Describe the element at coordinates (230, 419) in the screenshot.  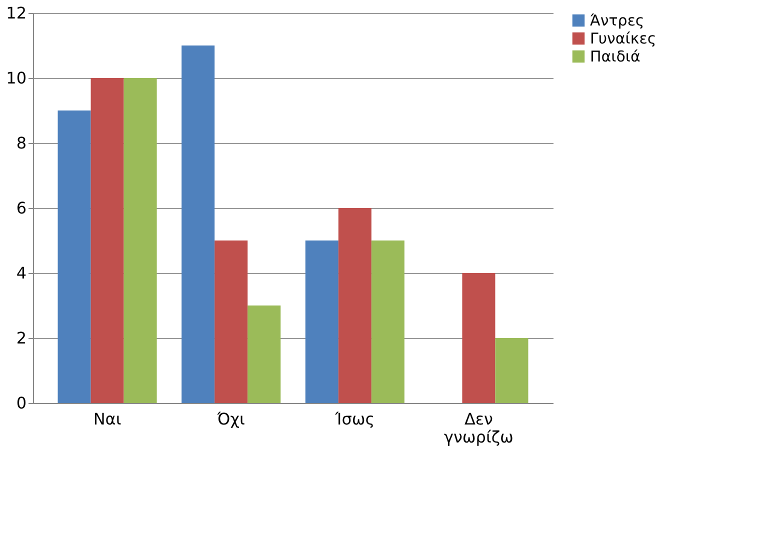
I see `x-tick-label: Όχι` at that location.